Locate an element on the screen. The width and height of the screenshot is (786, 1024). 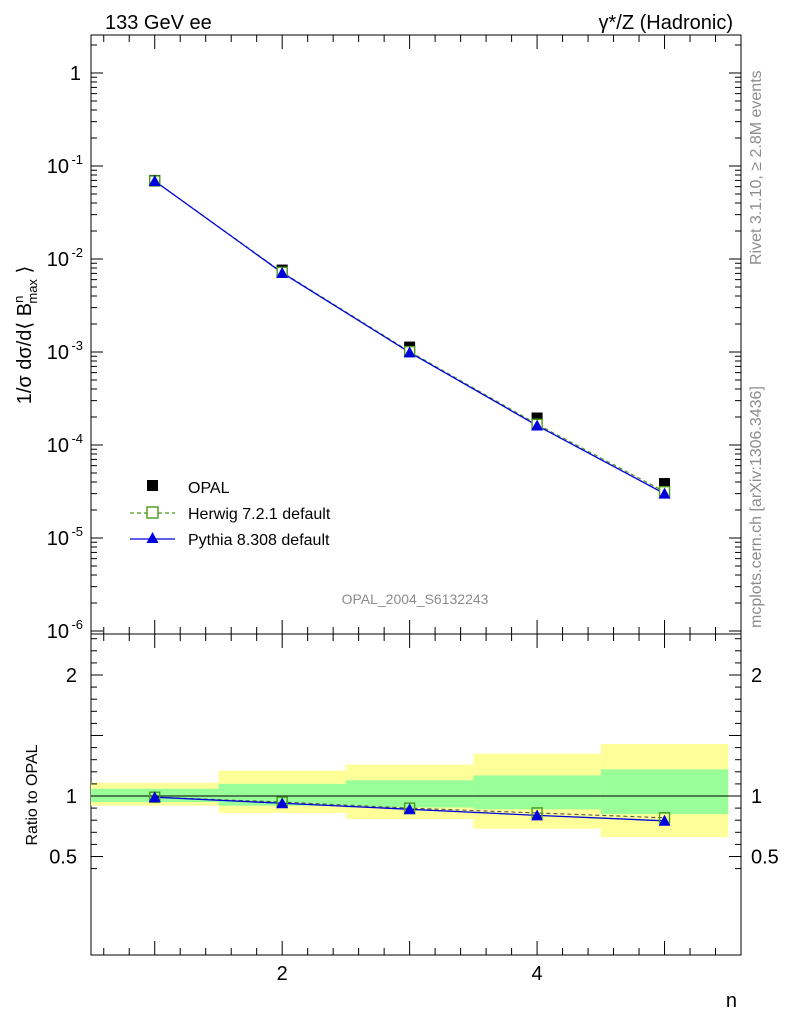
ratio-series-group is located at coordinates (409, 808).